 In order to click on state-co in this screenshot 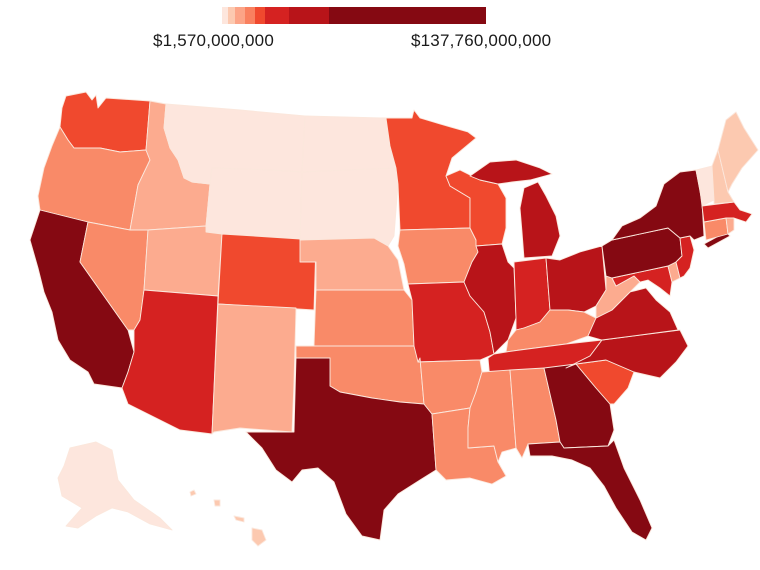, I will do `click(267, 272)`.